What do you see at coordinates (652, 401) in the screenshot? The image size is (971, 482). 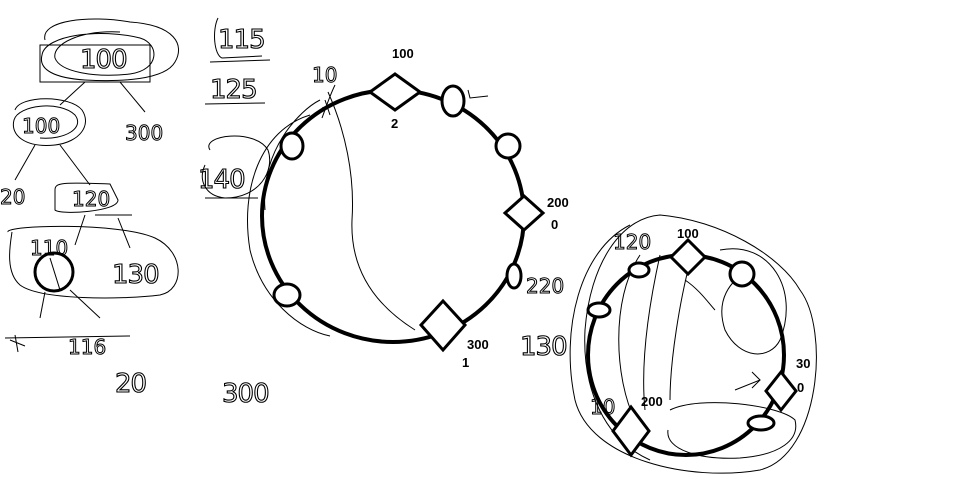 I see `right-label-200: 200` at bounding box center [652, 401].